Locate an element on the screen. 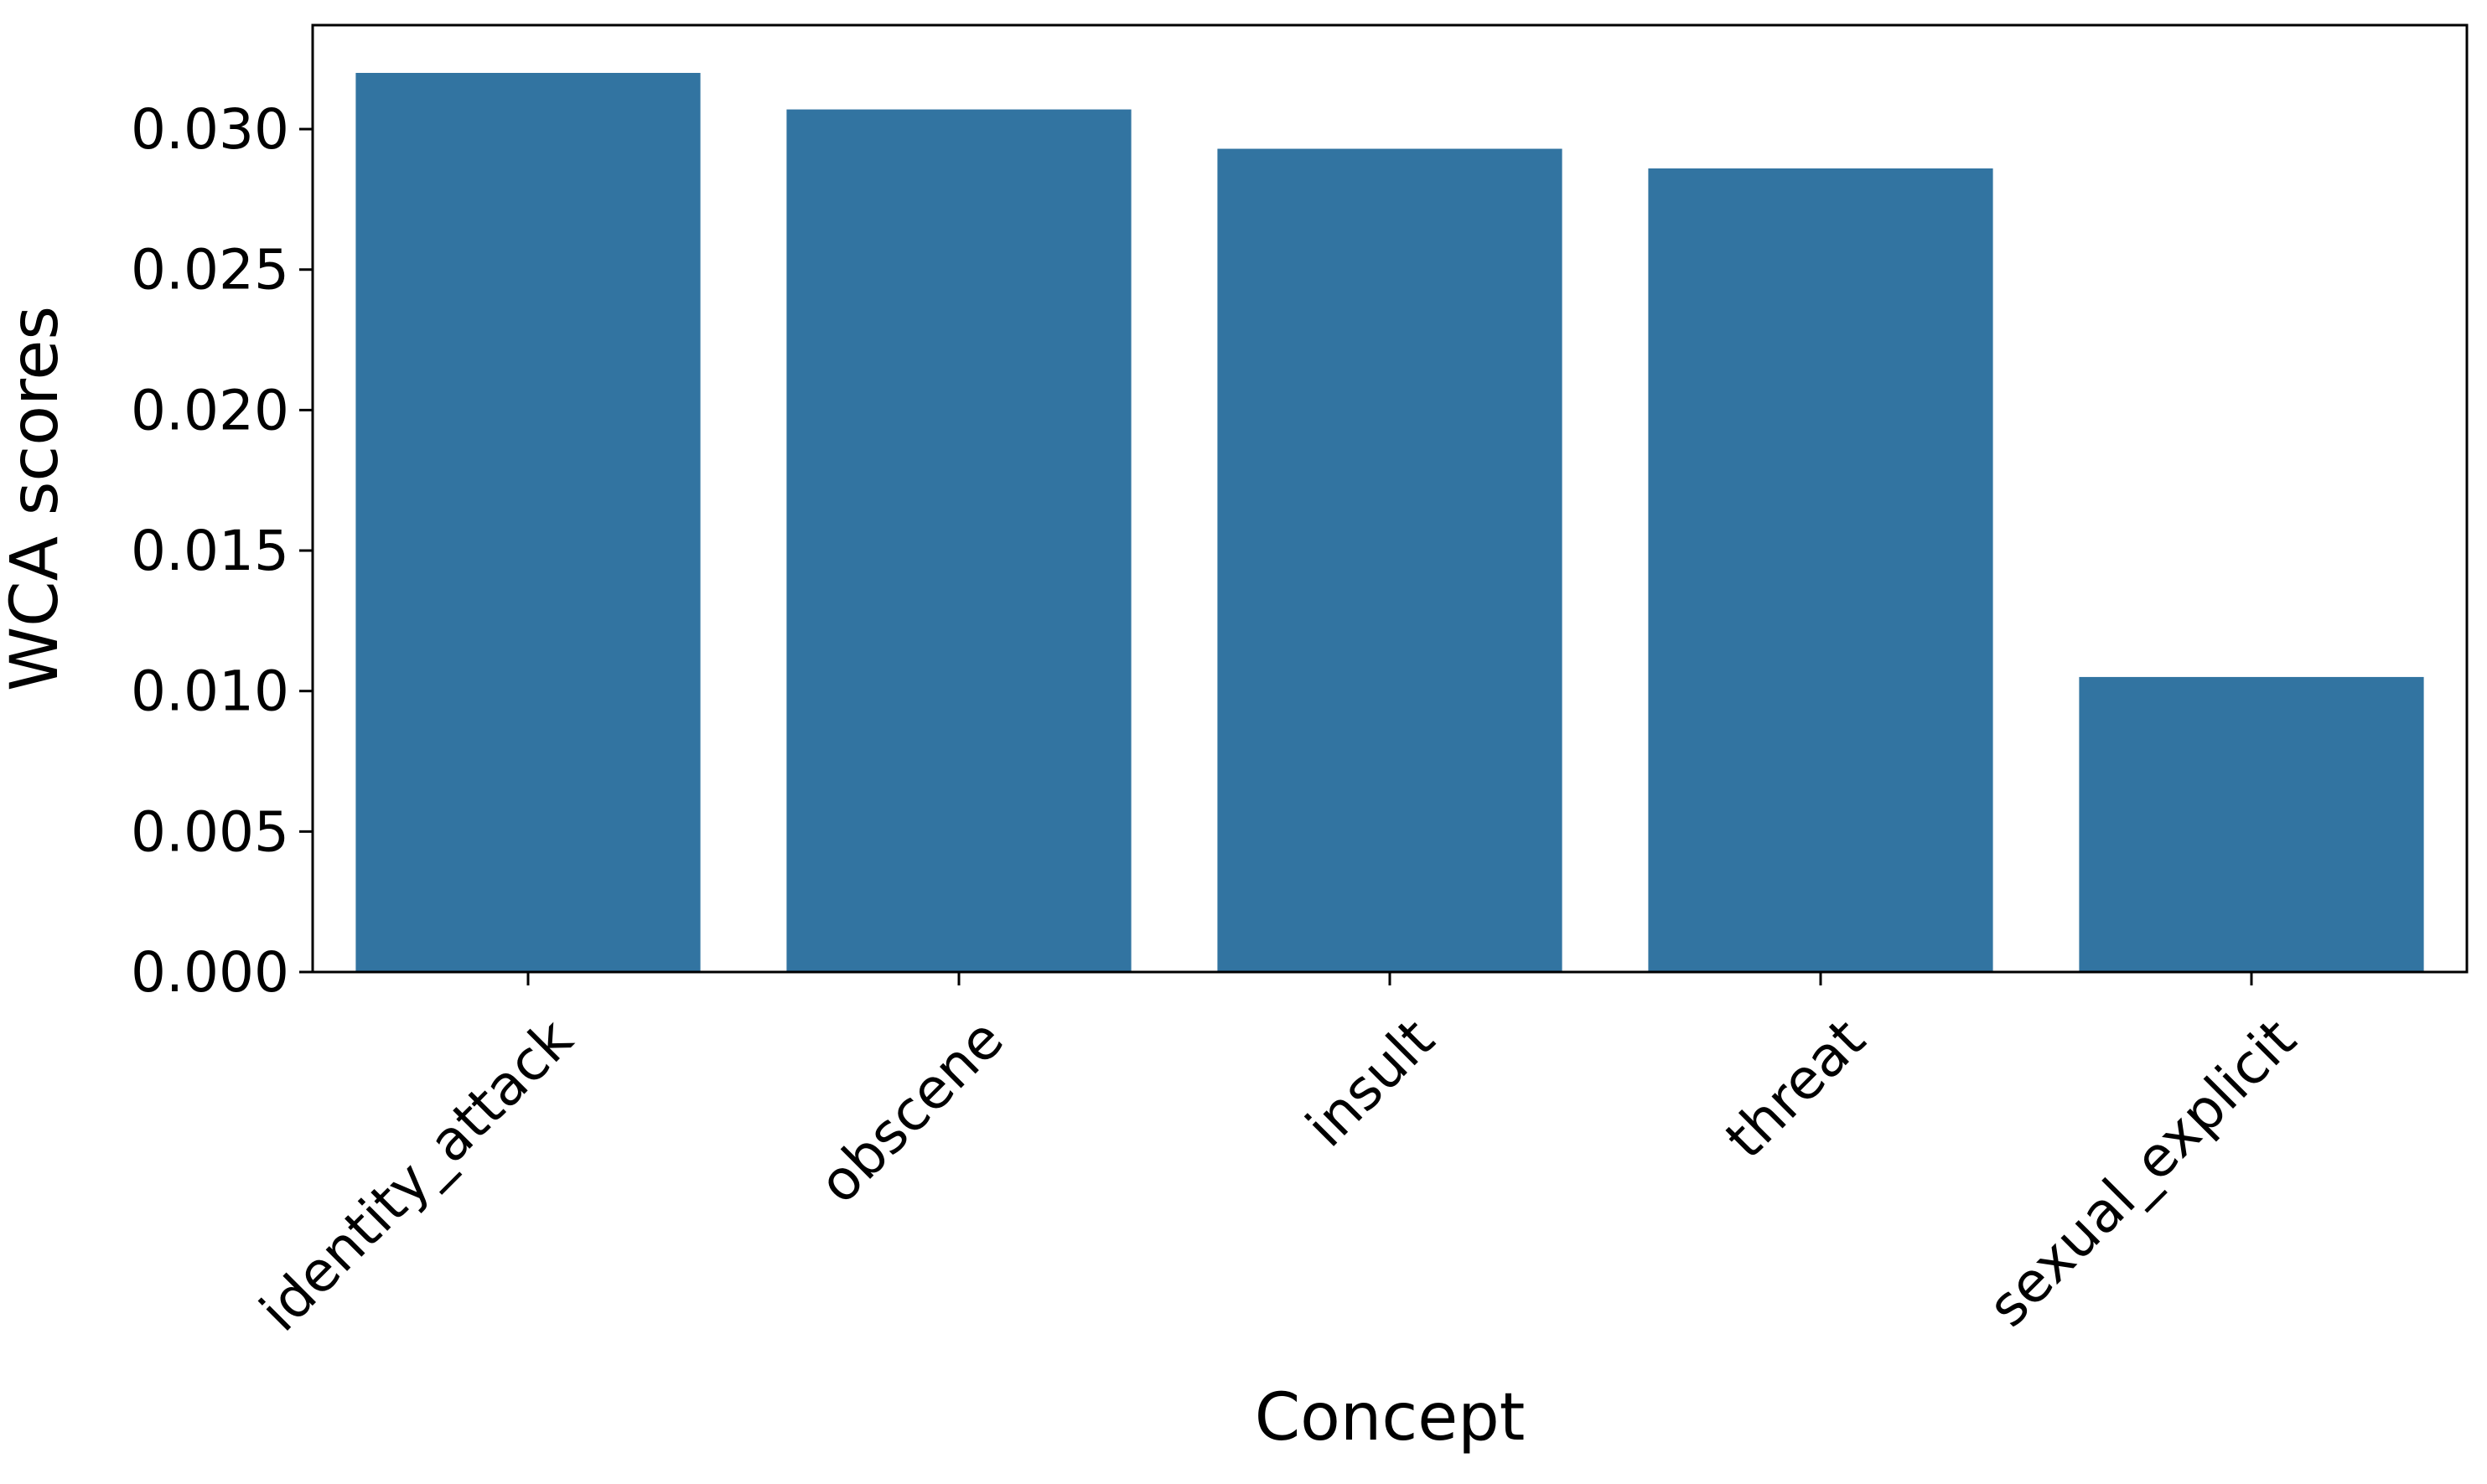 This screenshot has height=1484, width=2487. y-tick-label: 0.000 is located at coordinates (210, 972).